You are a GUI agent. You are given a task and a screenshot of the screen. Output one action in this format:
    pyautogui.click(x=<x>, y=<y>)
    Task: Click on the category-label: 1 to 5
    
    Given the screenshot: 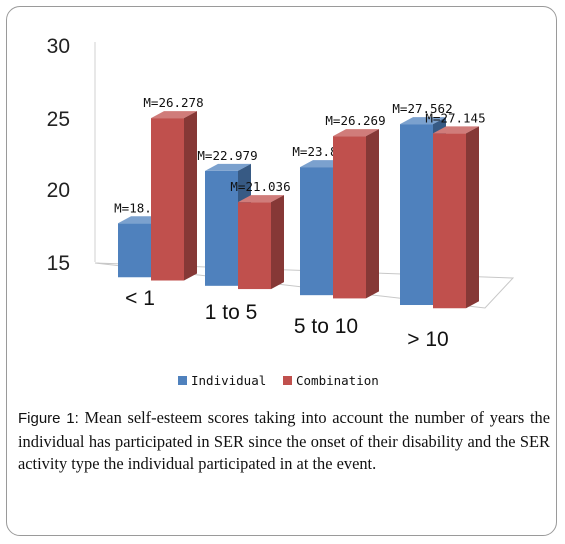 What is the action you would take?
    pyautogui.click(x=231, y=312)
    